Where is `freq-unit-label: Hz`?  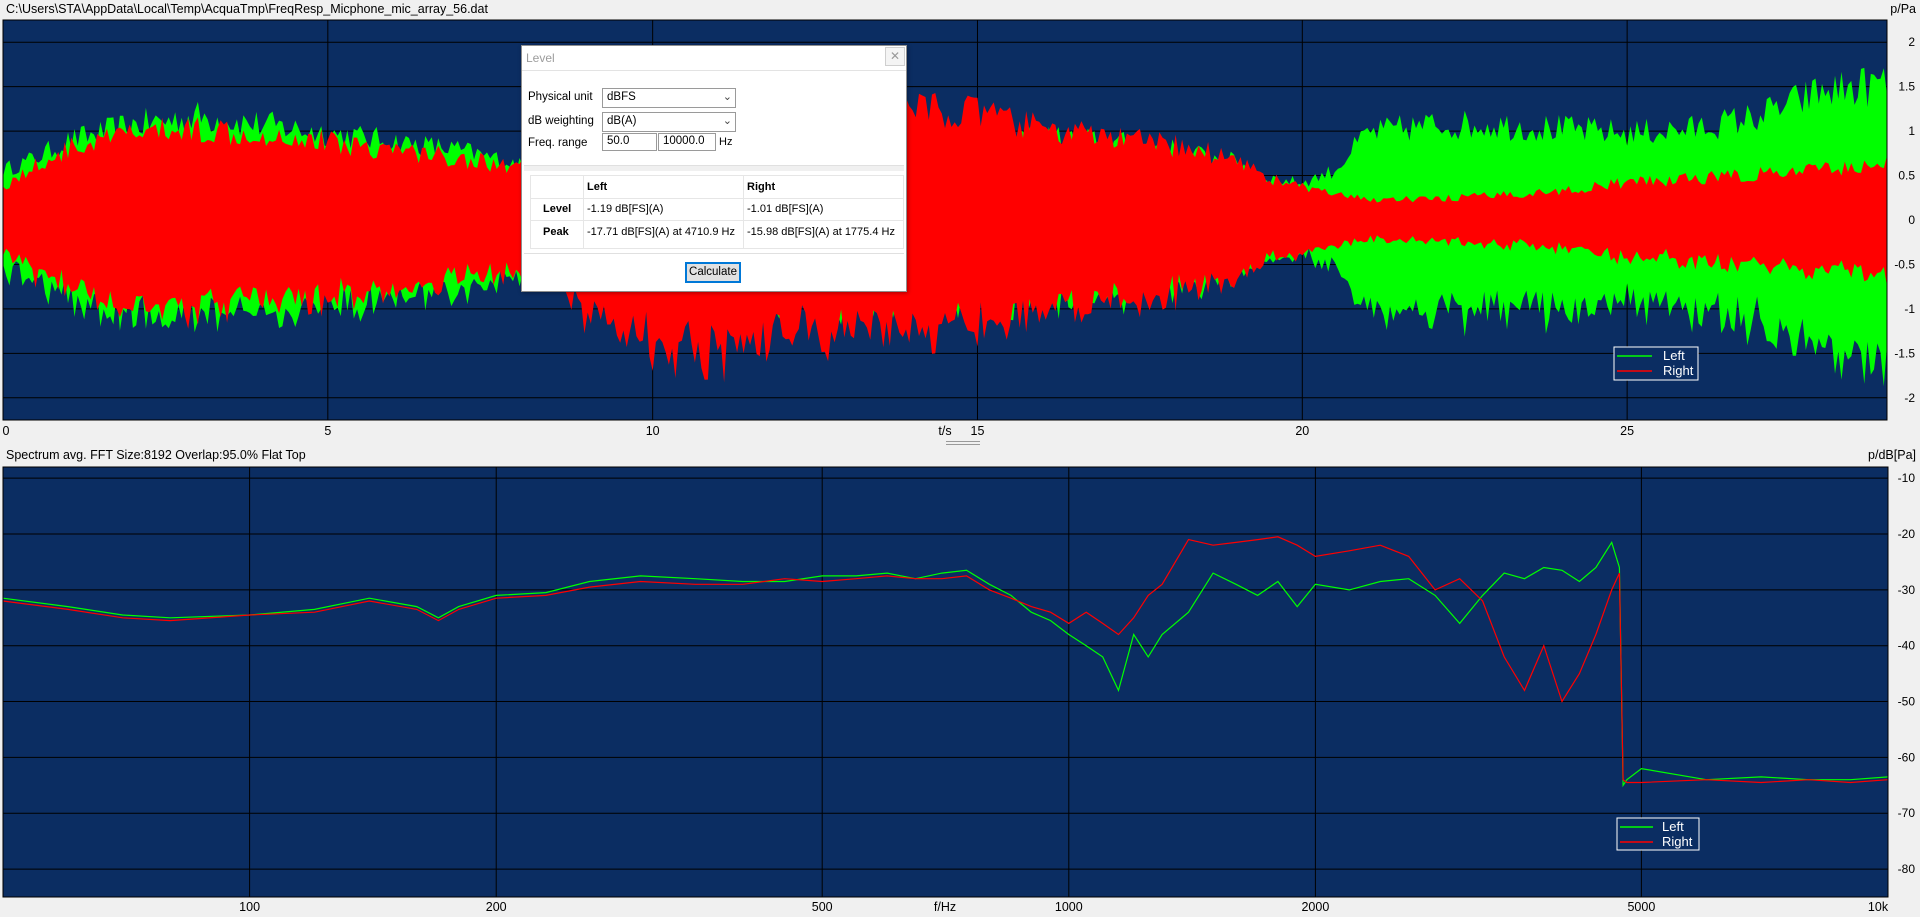 freq-unit-label: Hz is located at coordinates (726, 142).